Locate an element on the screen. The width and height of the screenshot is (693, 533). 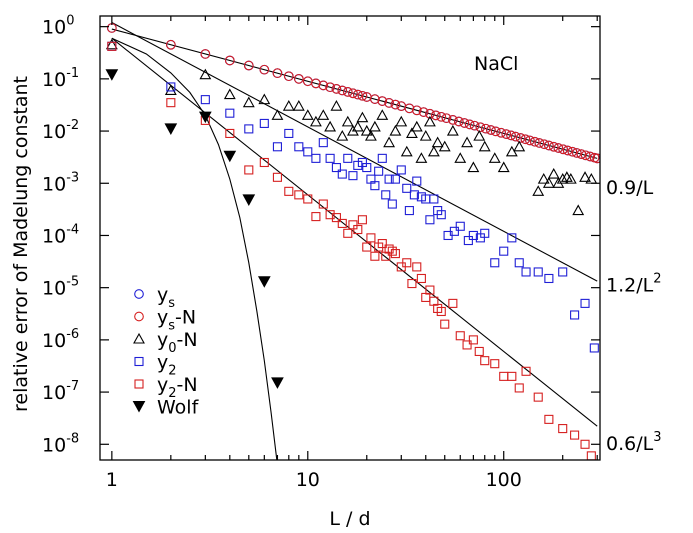
legend-item: y0-N is located at coordinates (165, 342).